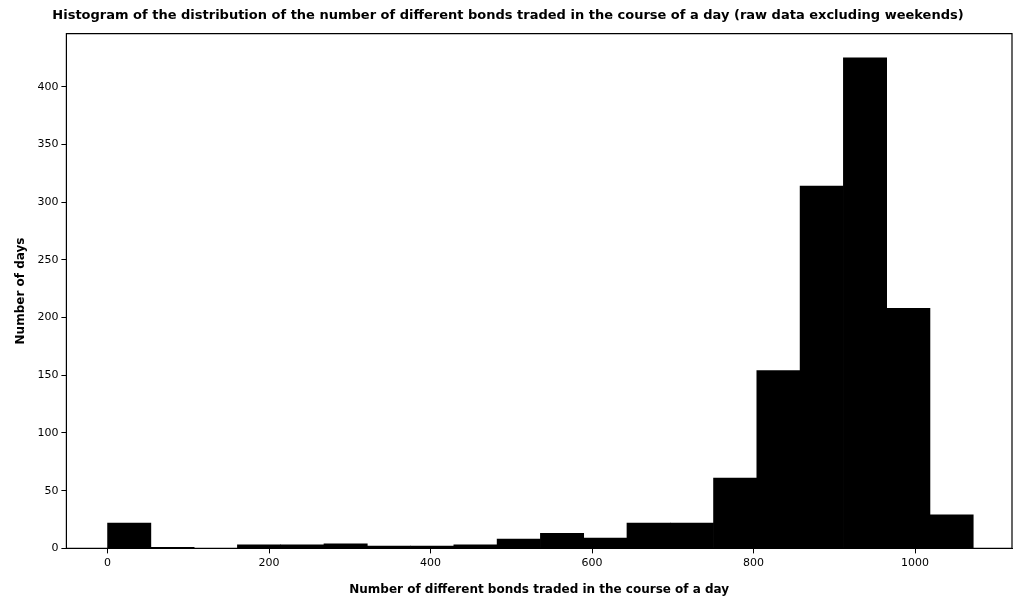  Describe the element at coordinates (48, 144) in the screenshot. I see `y-tick-label: 350` at that location.